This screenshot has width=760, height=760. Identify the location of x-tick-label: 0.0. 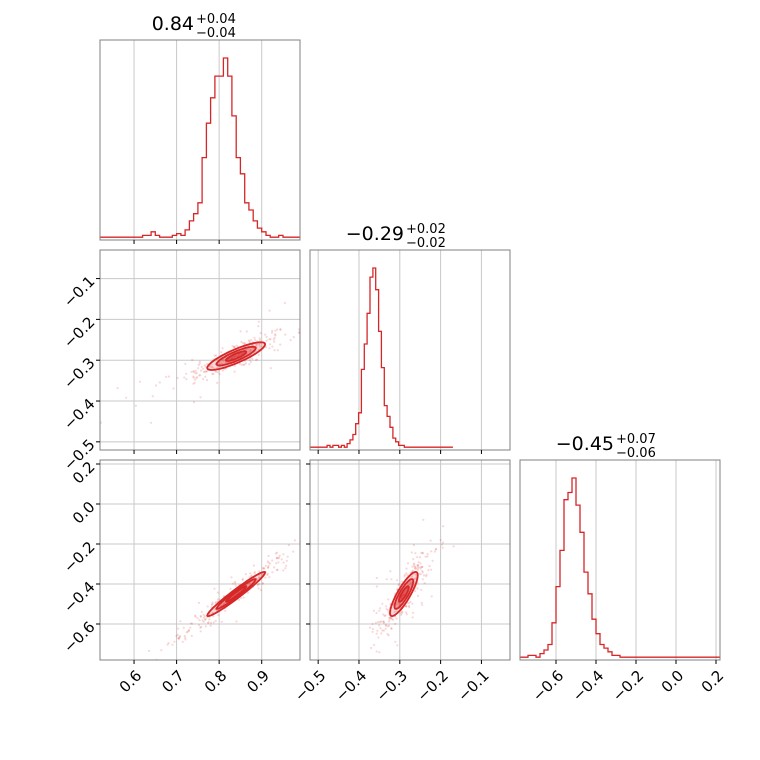
(673, 682).